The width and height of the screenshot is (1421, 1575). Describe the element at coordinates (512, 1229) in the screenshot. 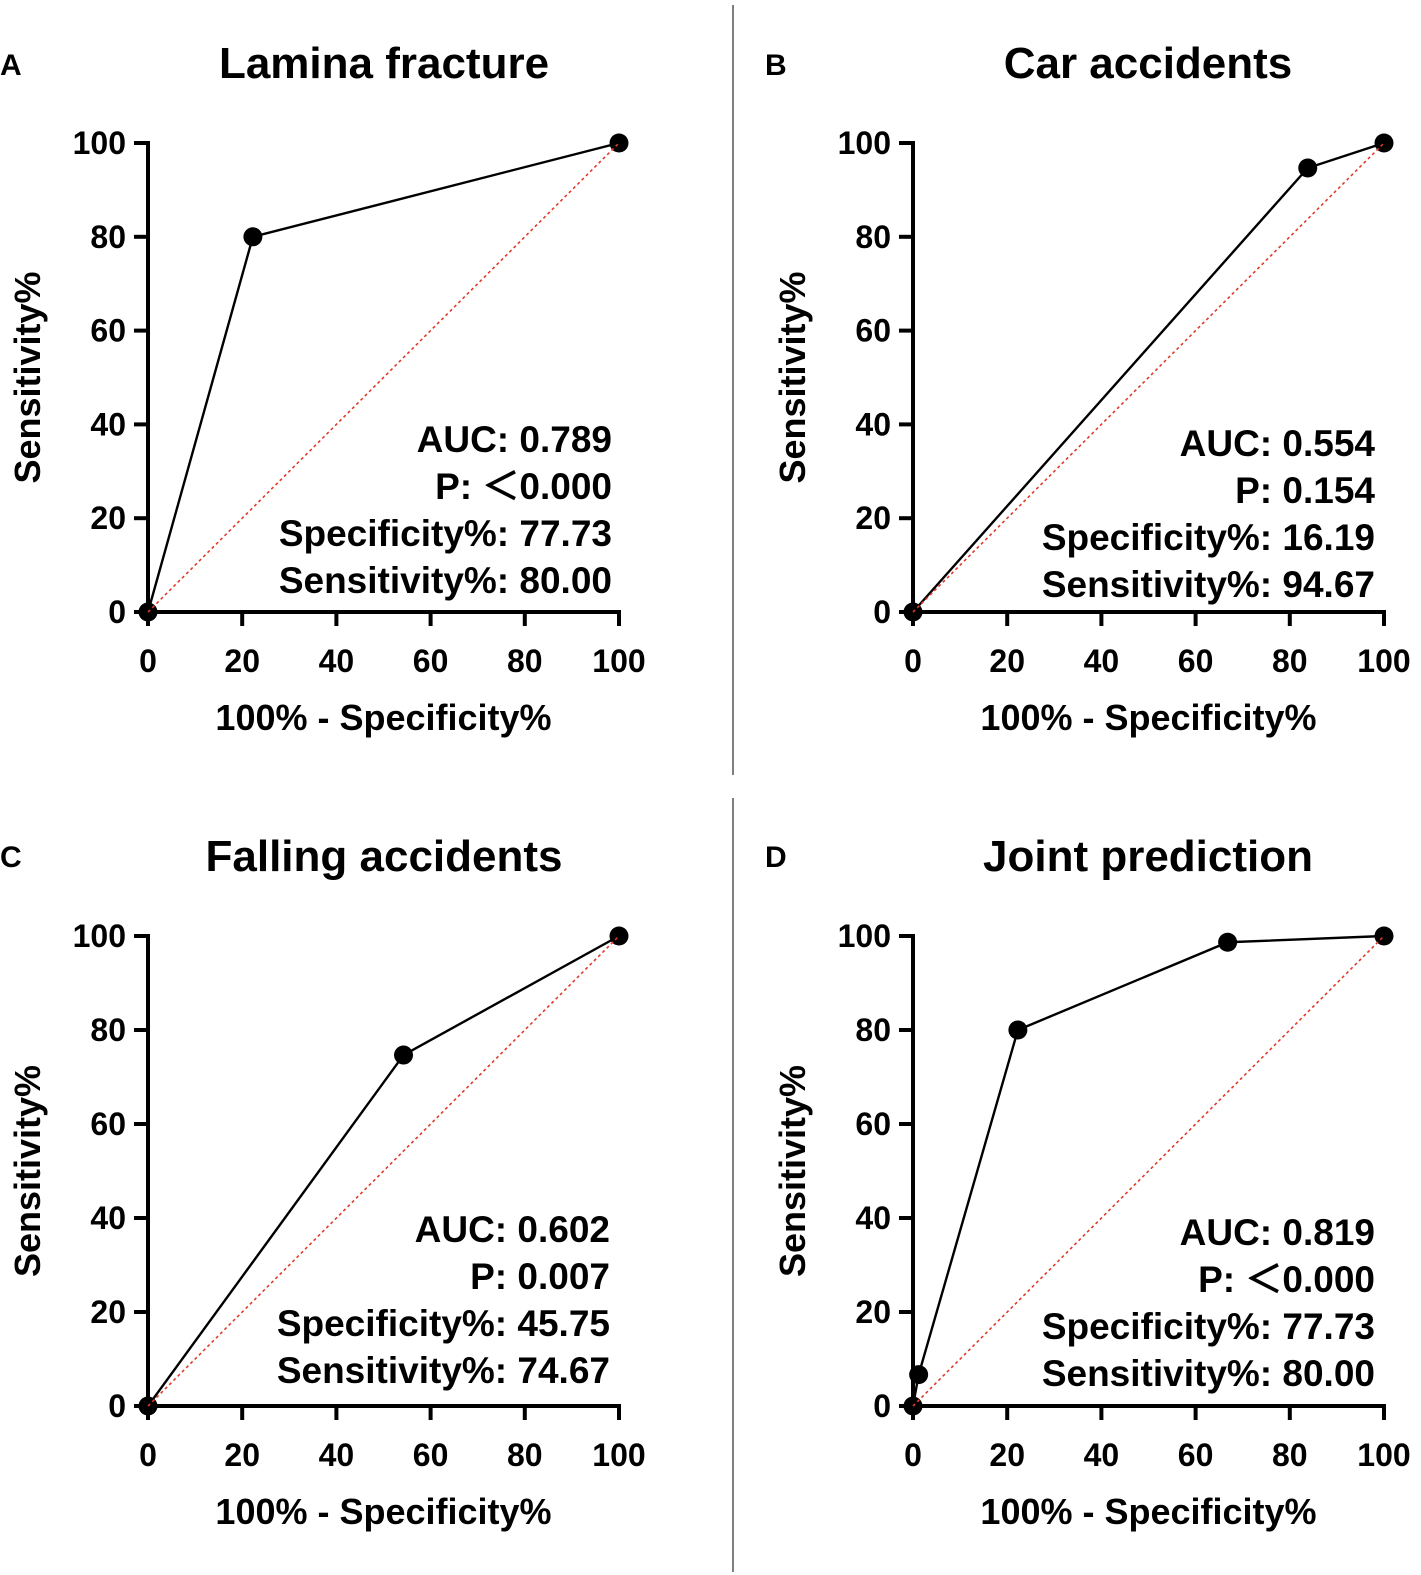

I see `stat-line: AUC: 0.602` at that location.